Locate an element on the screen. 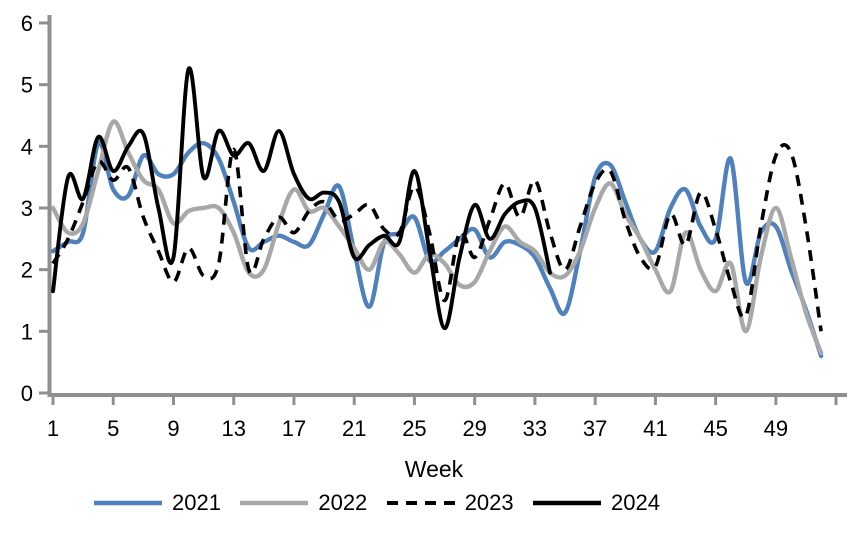  y-tick-label: 1 is located at coordinates (27, 331).